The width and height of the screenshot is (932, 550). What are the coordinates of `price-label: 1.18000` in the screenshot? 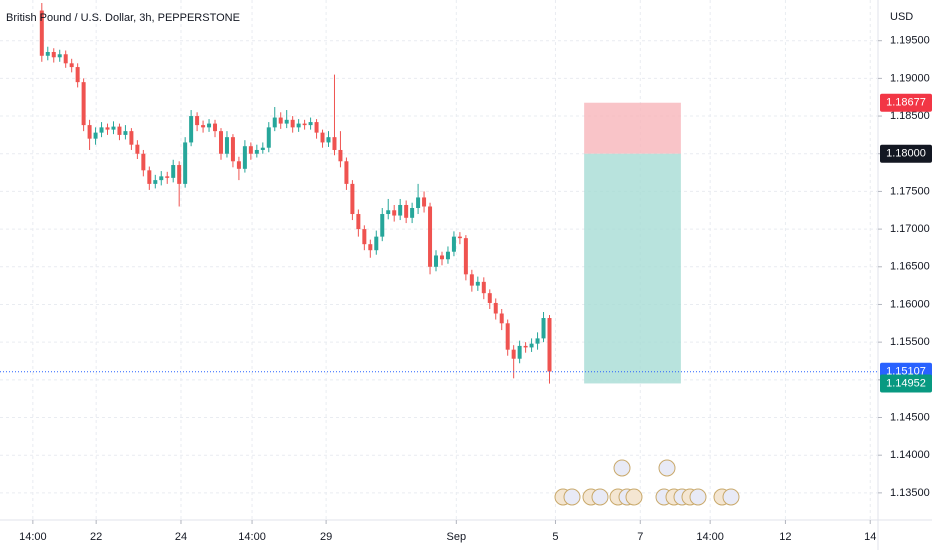 It's located at (906, 154).